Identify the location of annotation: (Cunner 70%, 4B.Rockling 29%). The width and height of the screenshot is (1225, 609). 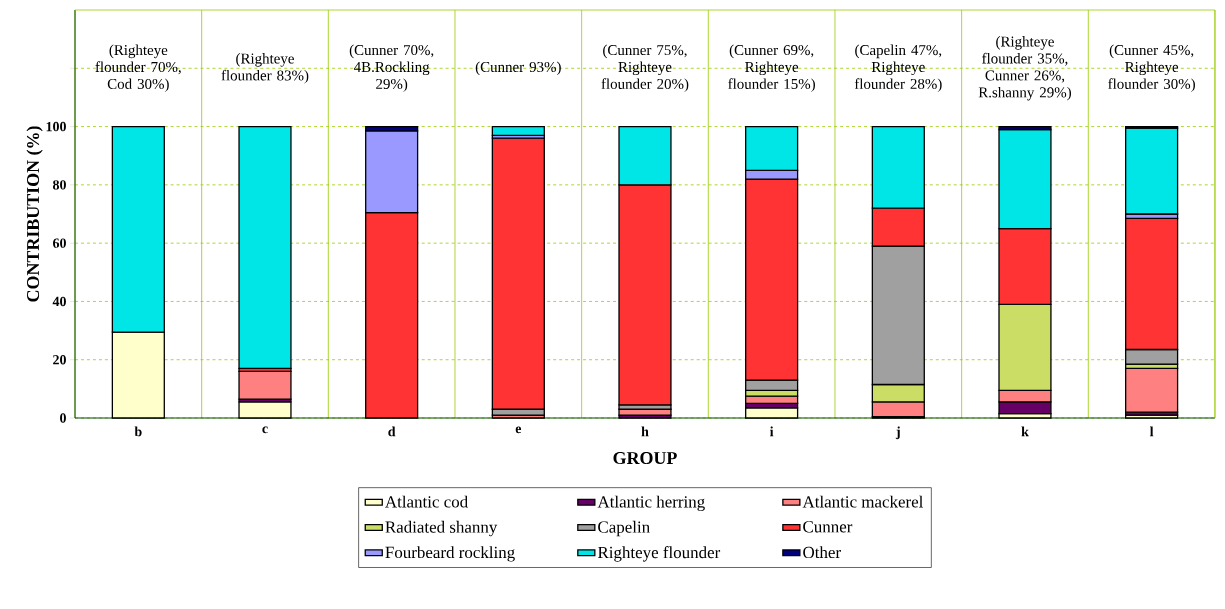
(391, 68).